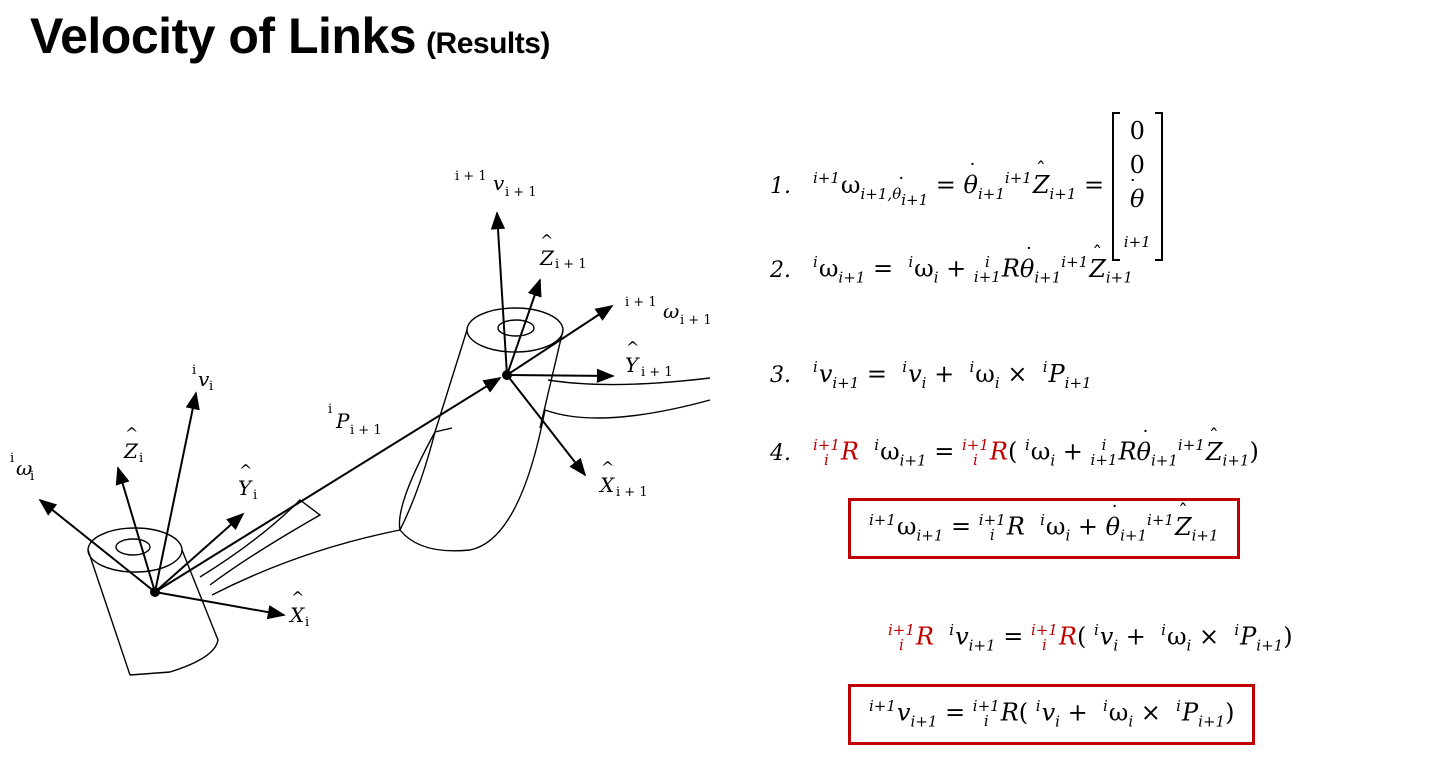 Image resolution: width=1440 pixels, height=767 pixels. I want to click on p-sub: i + 1, so click(366, 430).